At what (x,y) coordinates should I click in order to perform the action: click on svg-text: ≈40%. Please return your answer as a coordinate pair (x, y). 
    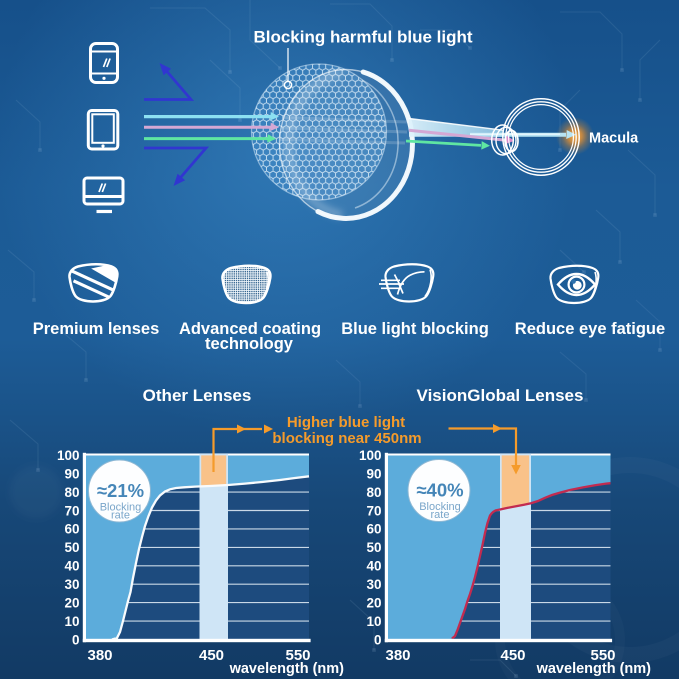
    Looking at the image, I should click on (439, 490).